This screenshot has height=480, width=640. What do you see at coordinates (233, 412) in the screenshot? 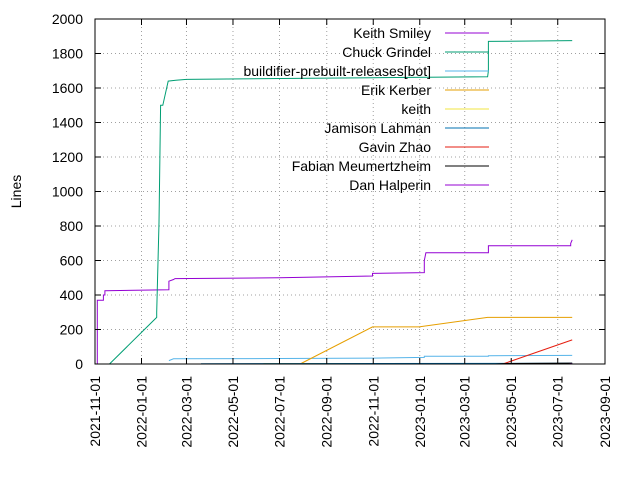
I see `x-tick-label: 2022-05-01` at bounding box center [233, 412].